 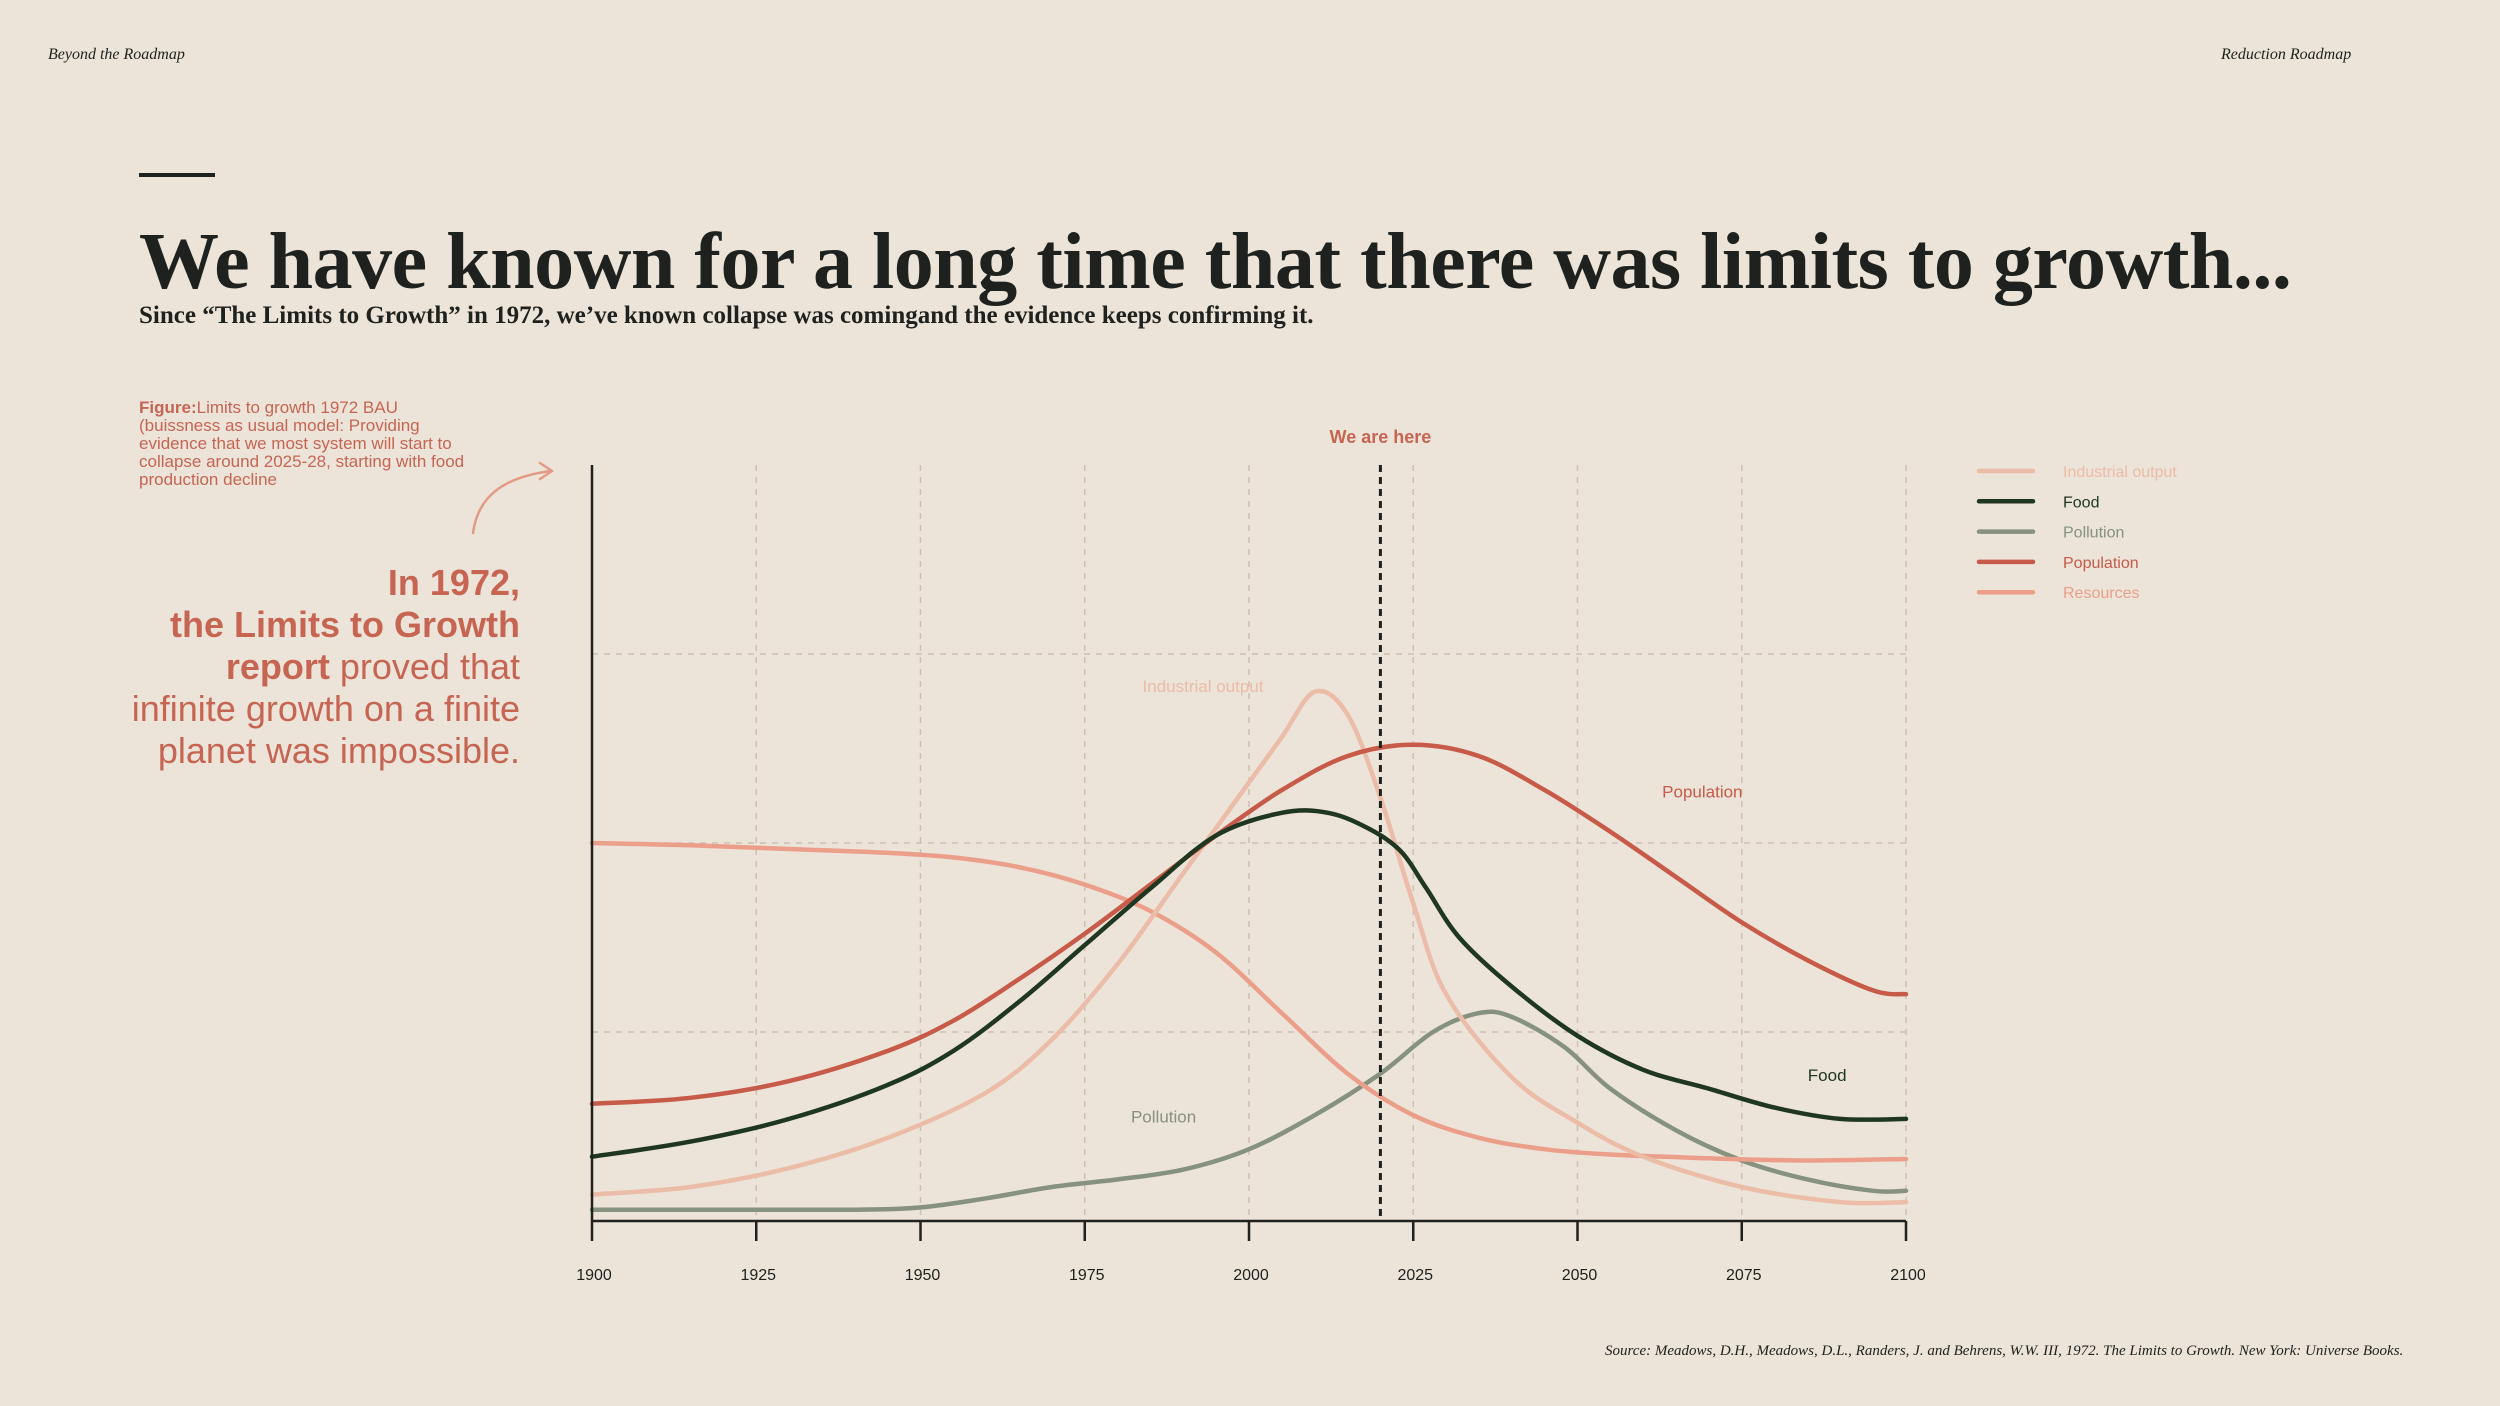 I want to click on x-tick-label-2050: 2050, so click(x=1580, y=1275).